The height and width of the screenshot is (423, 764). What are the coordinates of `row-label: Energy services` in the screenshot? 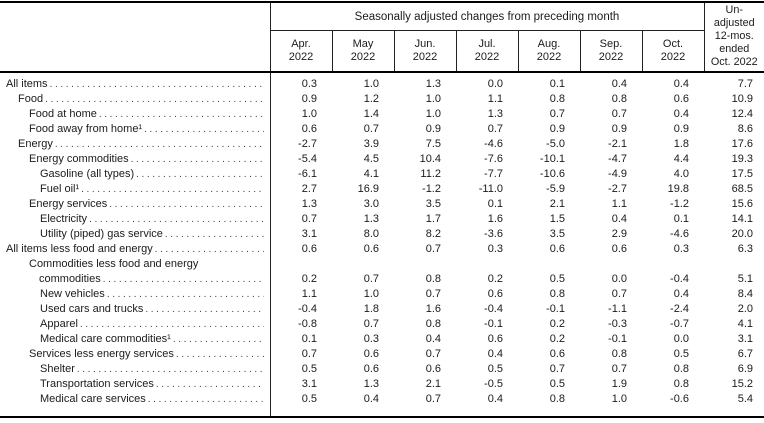 It's located at (68, 204).